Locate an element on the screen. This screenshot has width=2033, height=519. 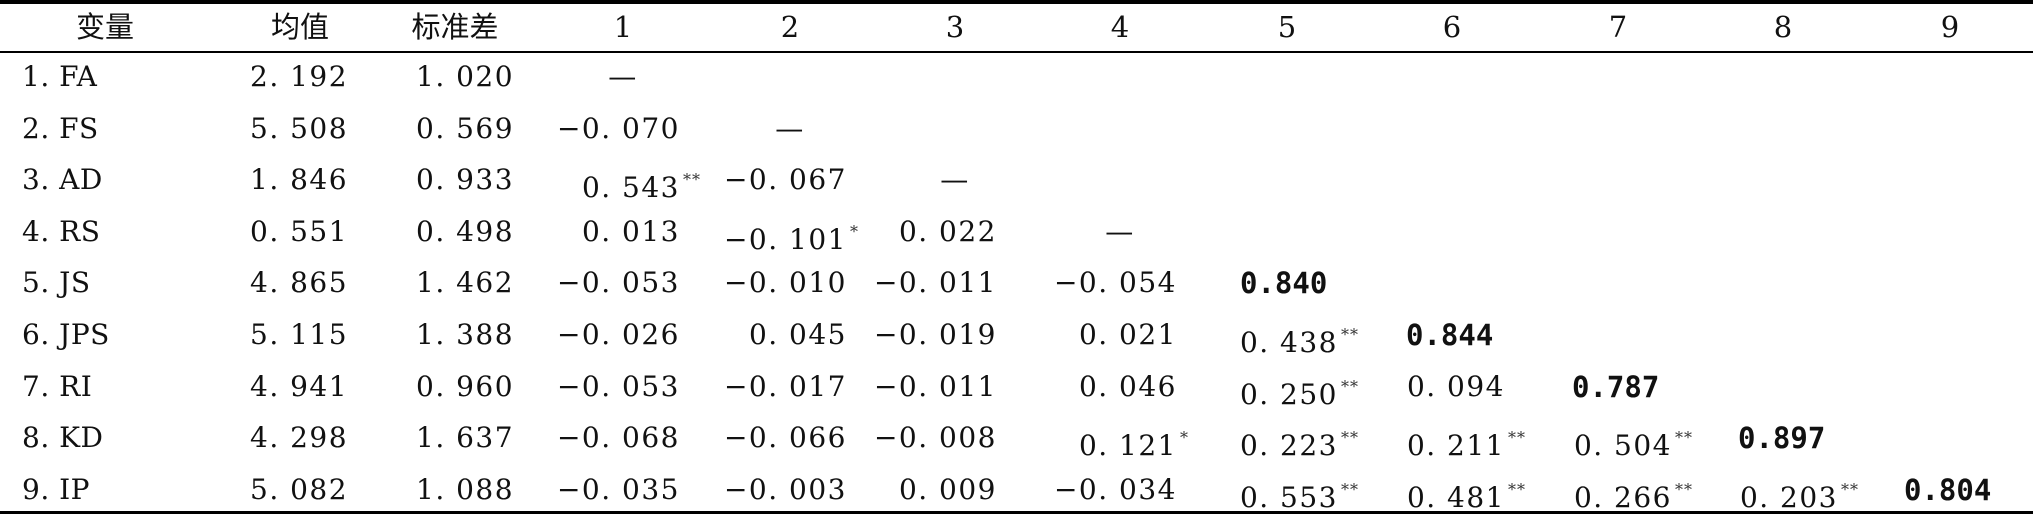
mean-value: 4. 865 is located at coordinates (299, 283).